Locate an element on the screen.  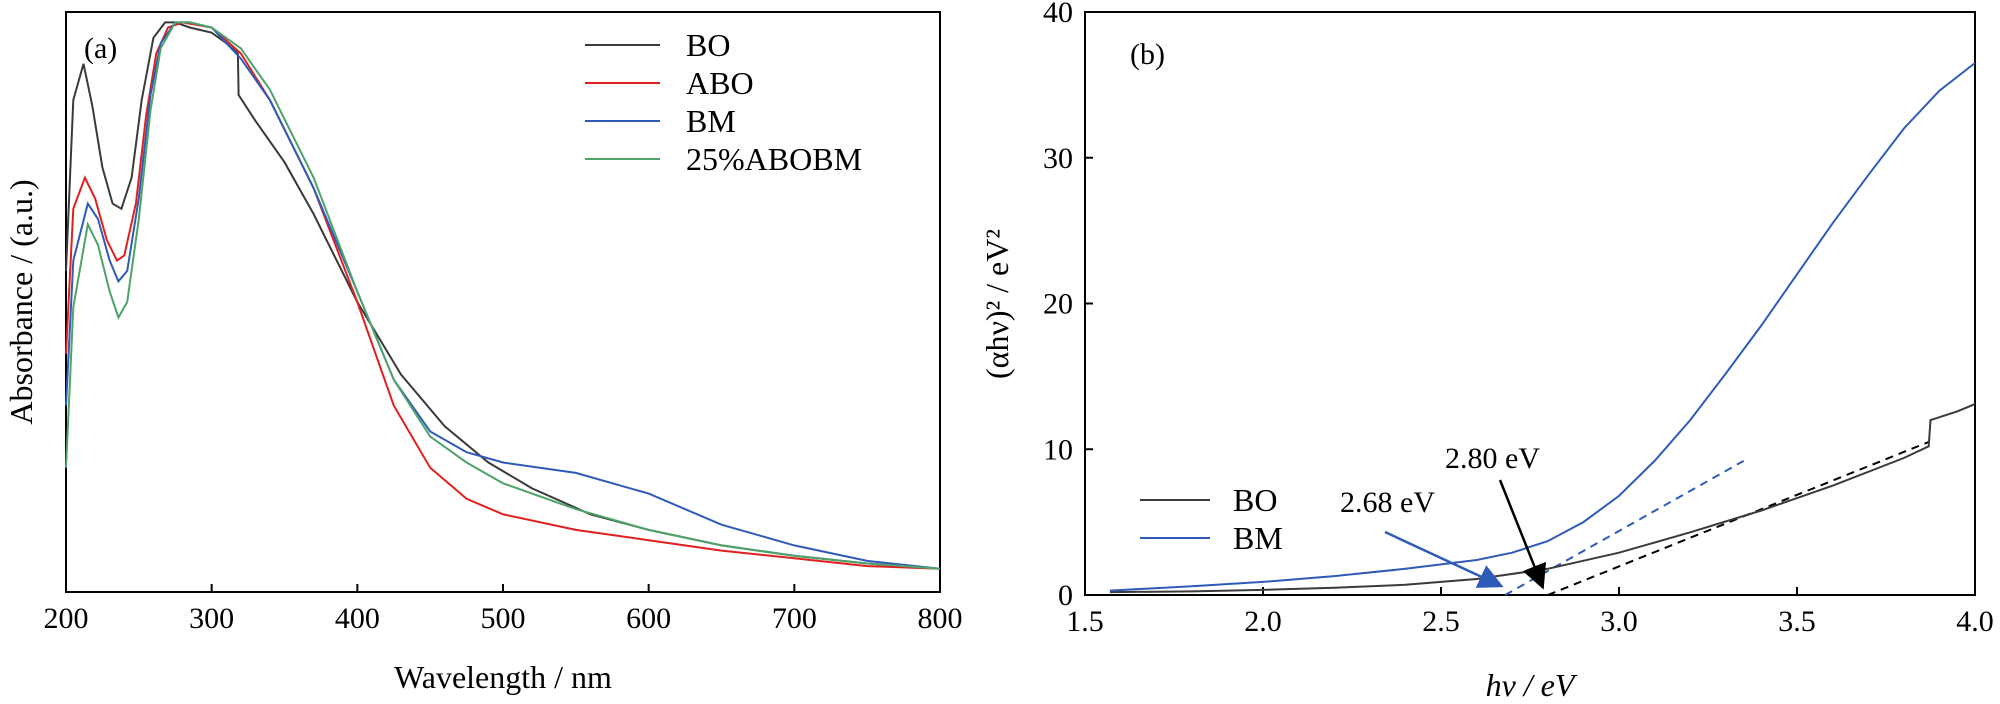
legend-label-25-abobm: 25%ABOBM is located at coordinates (774, 159).